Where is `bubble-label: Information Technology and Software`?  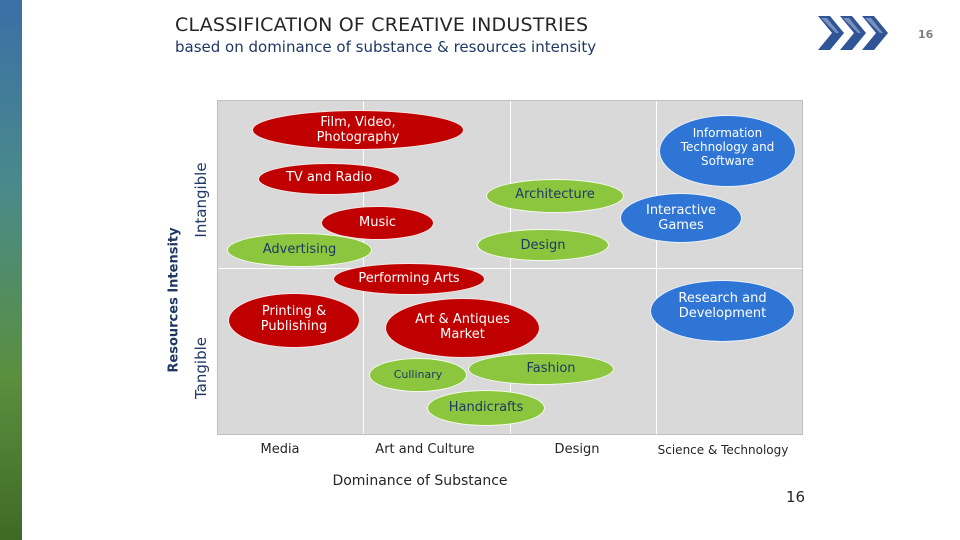 bubble-label: Information Technology and Software is located at coordinates (727, 147).